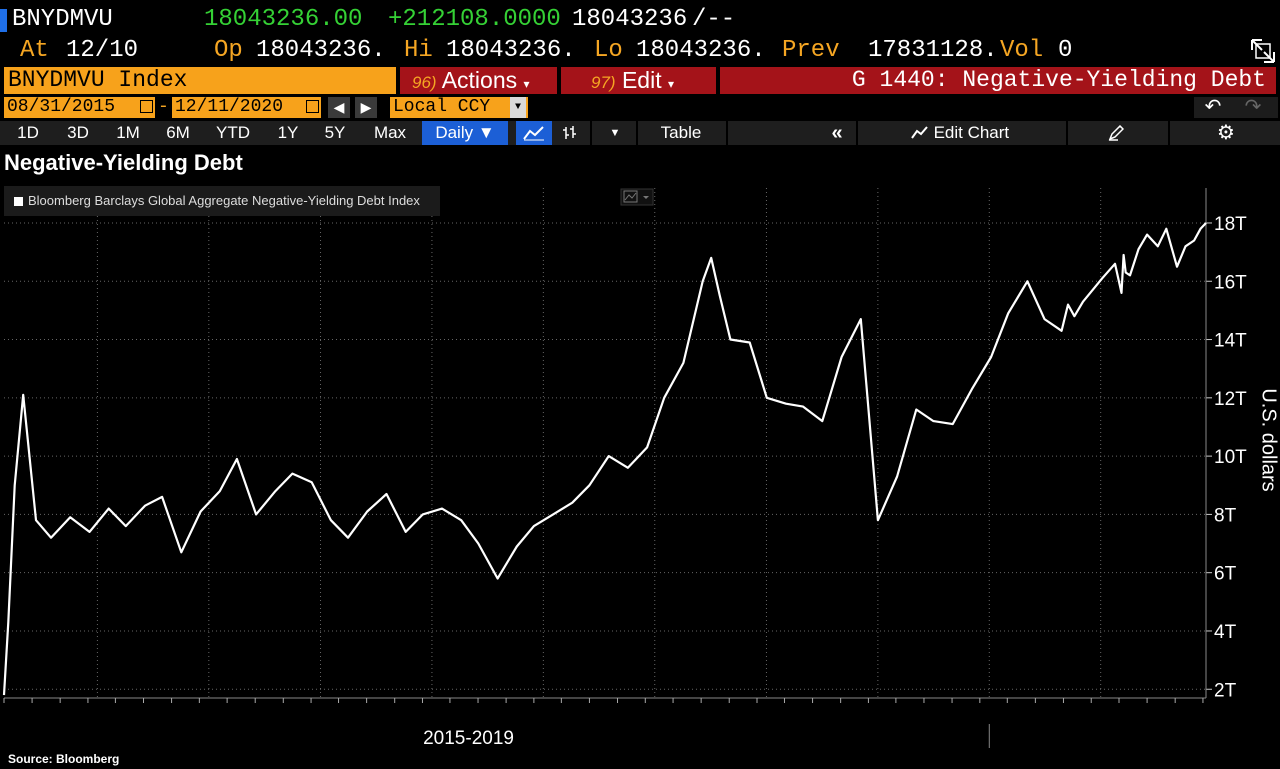 This screenshot has height=769, width=1280. Describe the element at coordinates (18, 201) in the screenshot. I see `legend-swatch` at that location.